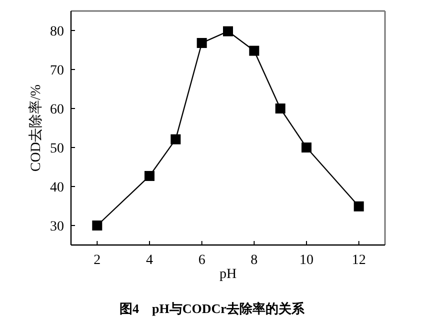  I want to click on x-axis-title: pH, so click(228, 274).